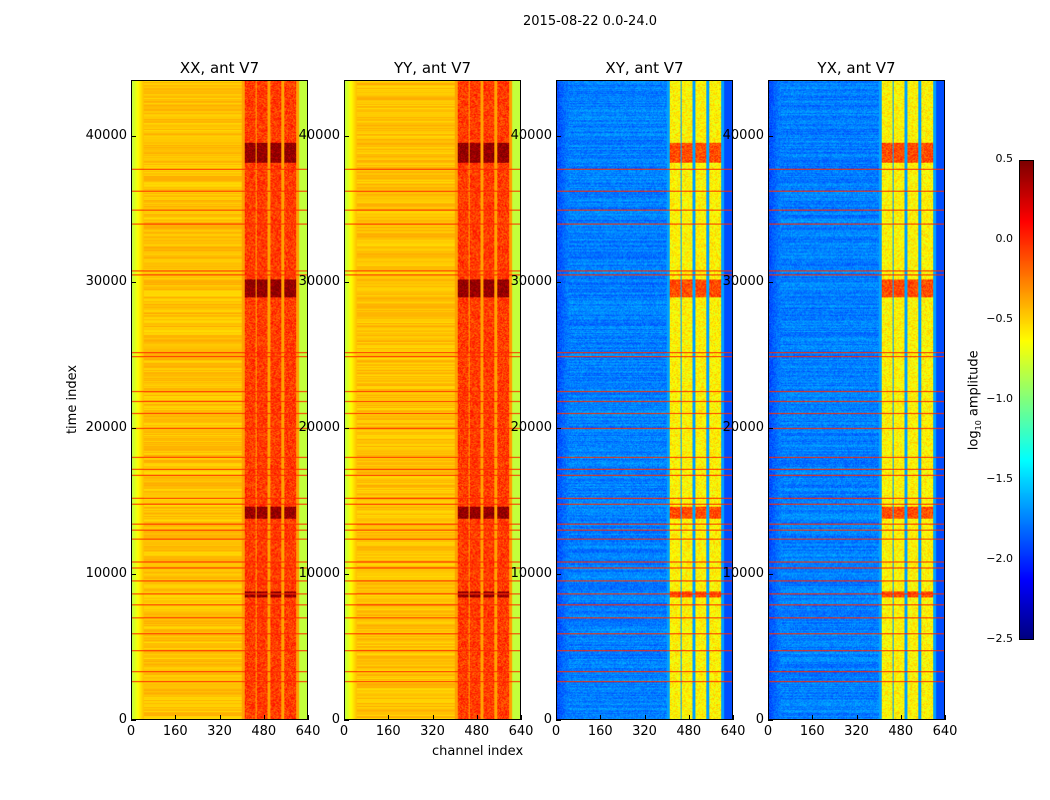 This screenshot has width=1050, height=800. I want to click on colorbar-tick-label: −1.0, so click(999, 398).